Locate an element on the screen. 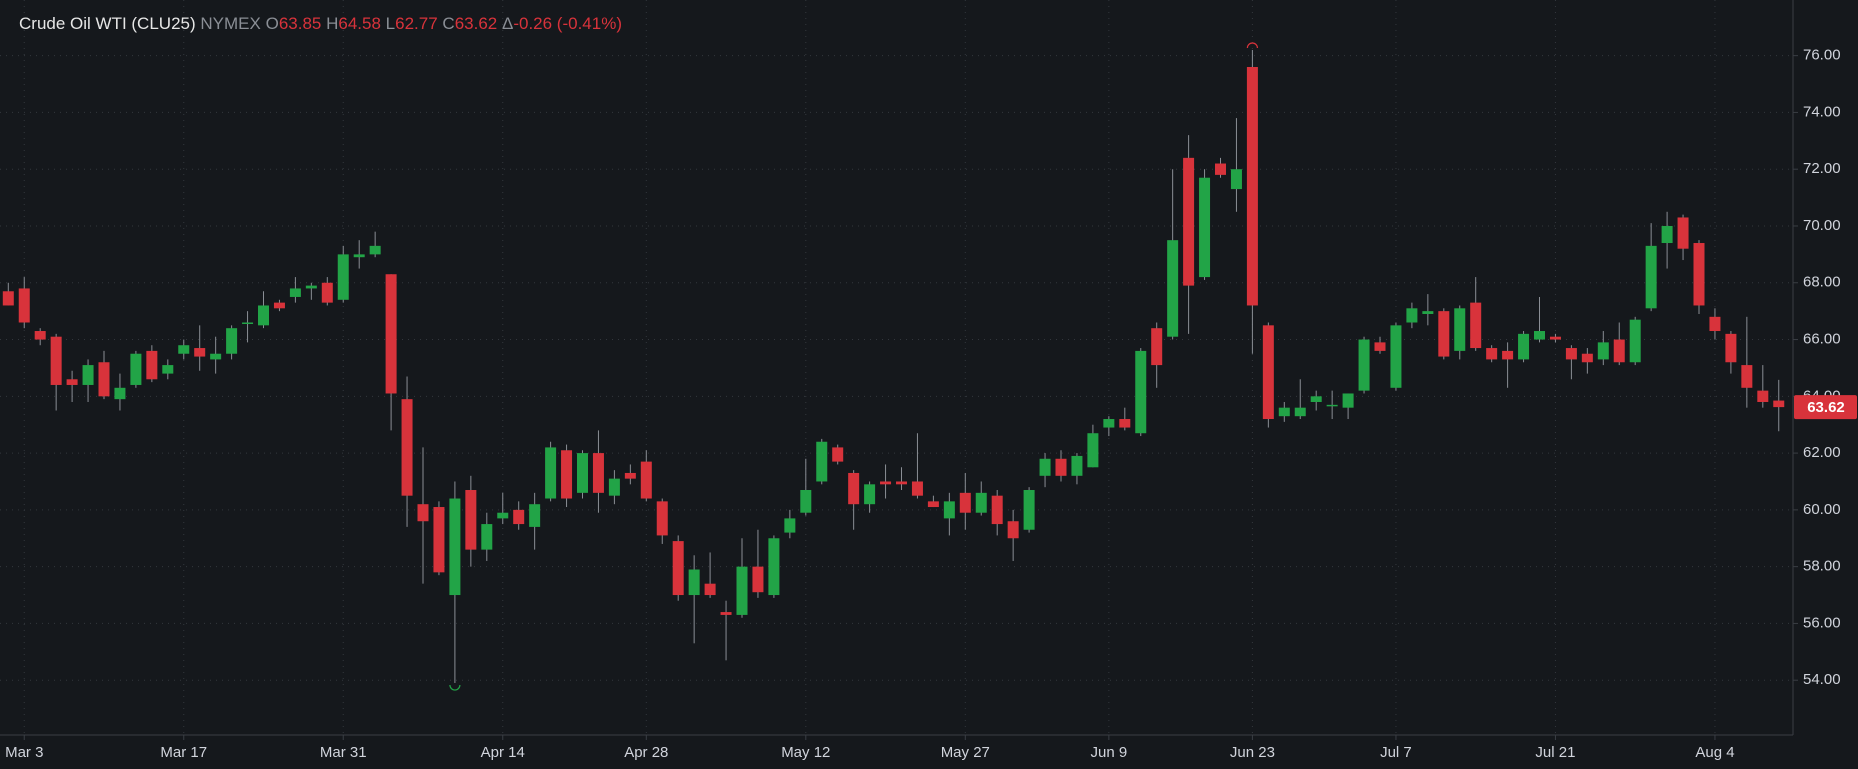 Image resolution: width=1858 pixels, height=769 pixels. y-tick-label: 62.00 is located at coordinates (1822, 452).